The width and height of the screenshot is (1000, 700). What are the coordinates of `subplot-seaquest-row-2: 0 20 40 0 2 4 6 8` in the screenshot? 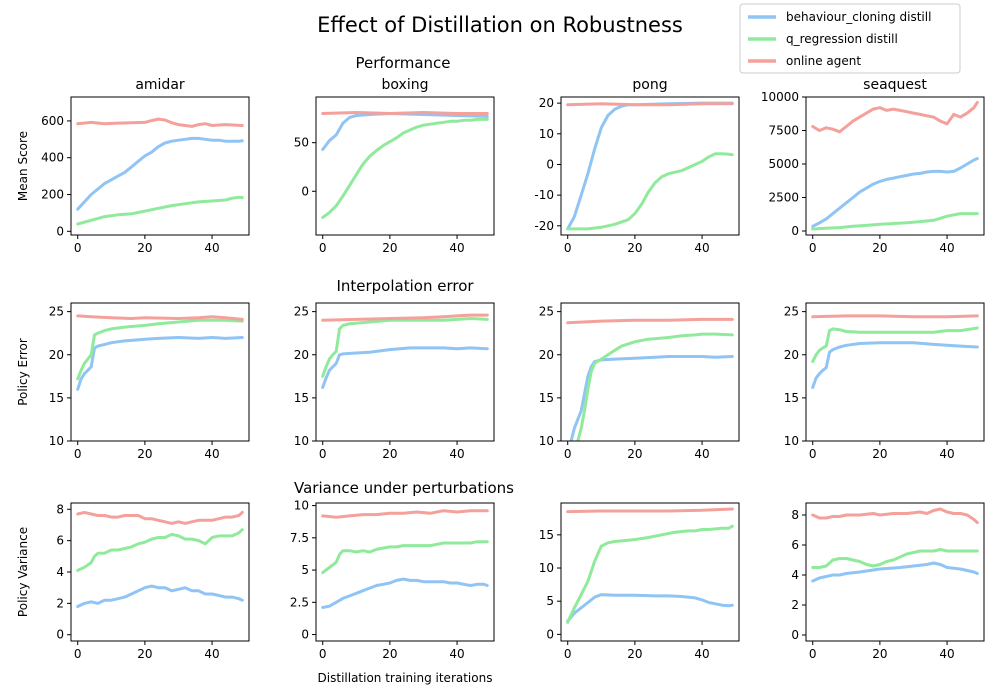 It's located at (888, 581).